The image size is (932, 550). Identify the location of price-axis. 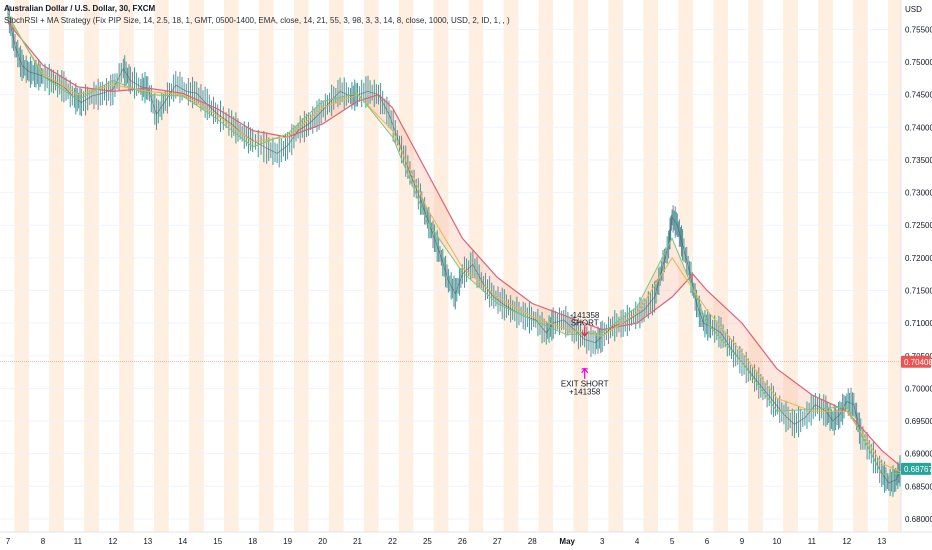
(916, 275).